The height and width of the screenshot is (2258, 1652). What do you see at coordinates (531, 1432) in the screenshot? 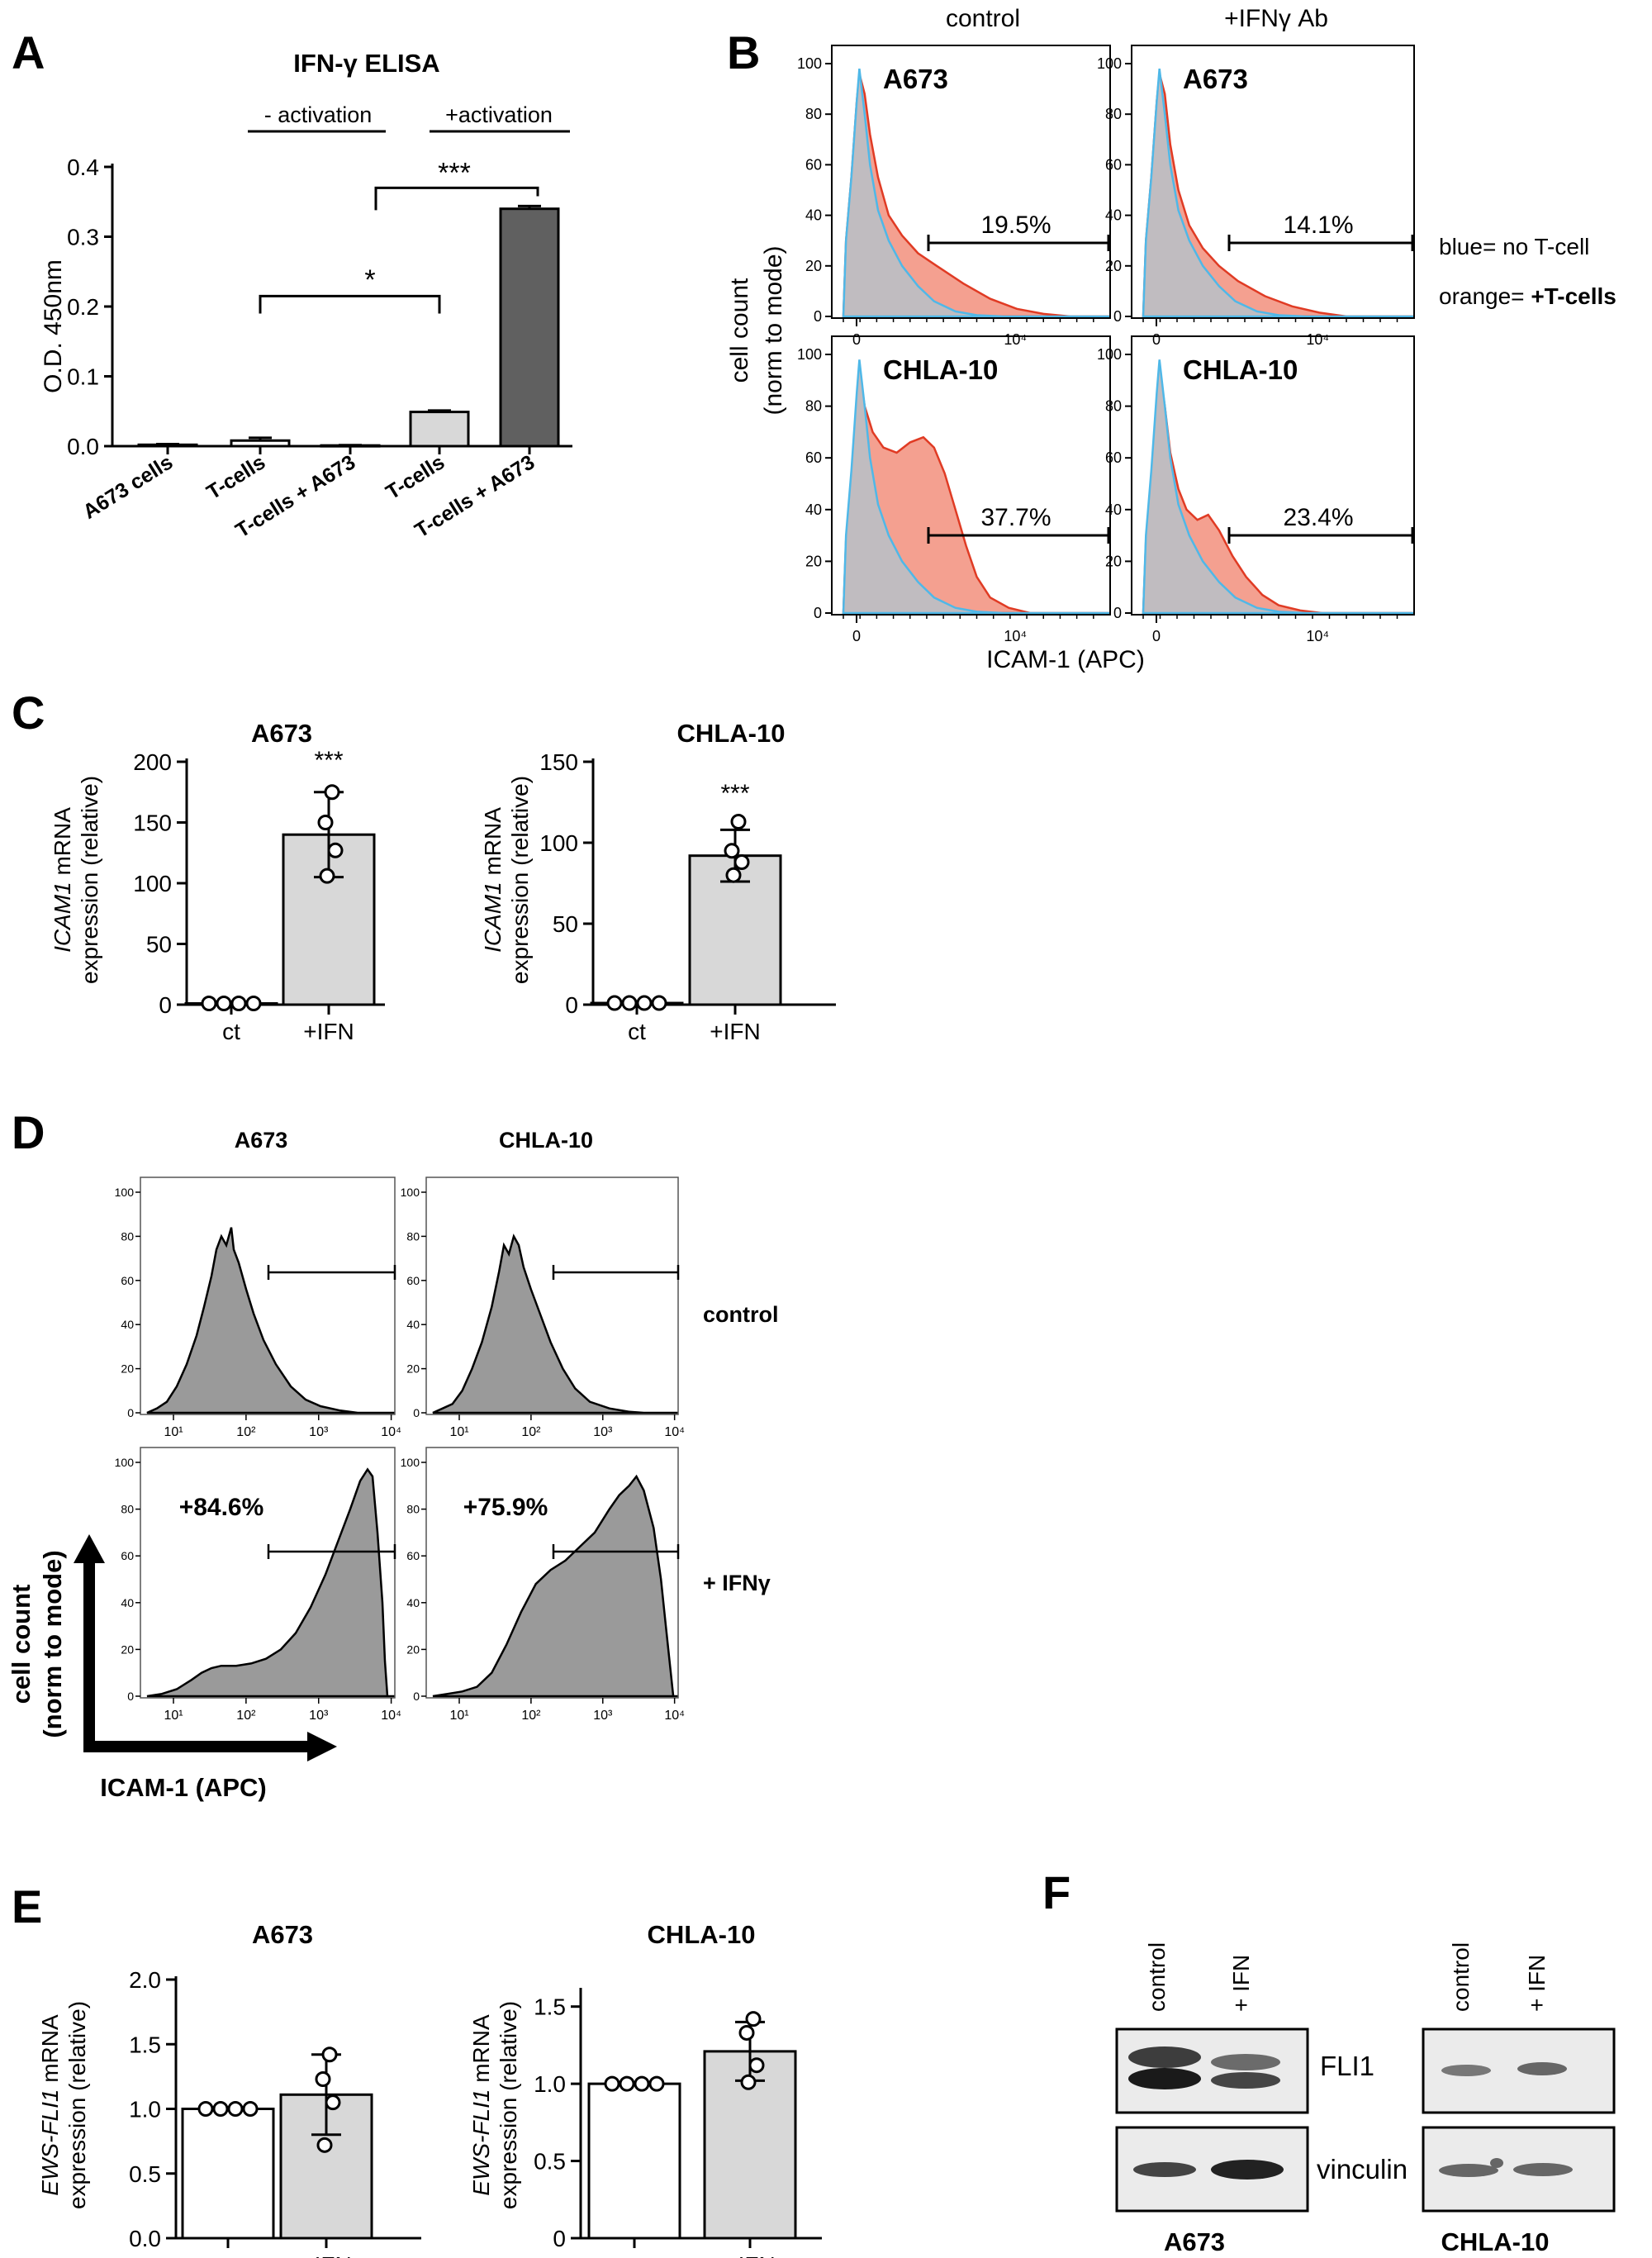
I see `x-tick-label: 10²` at bounding box center [531, 1432].